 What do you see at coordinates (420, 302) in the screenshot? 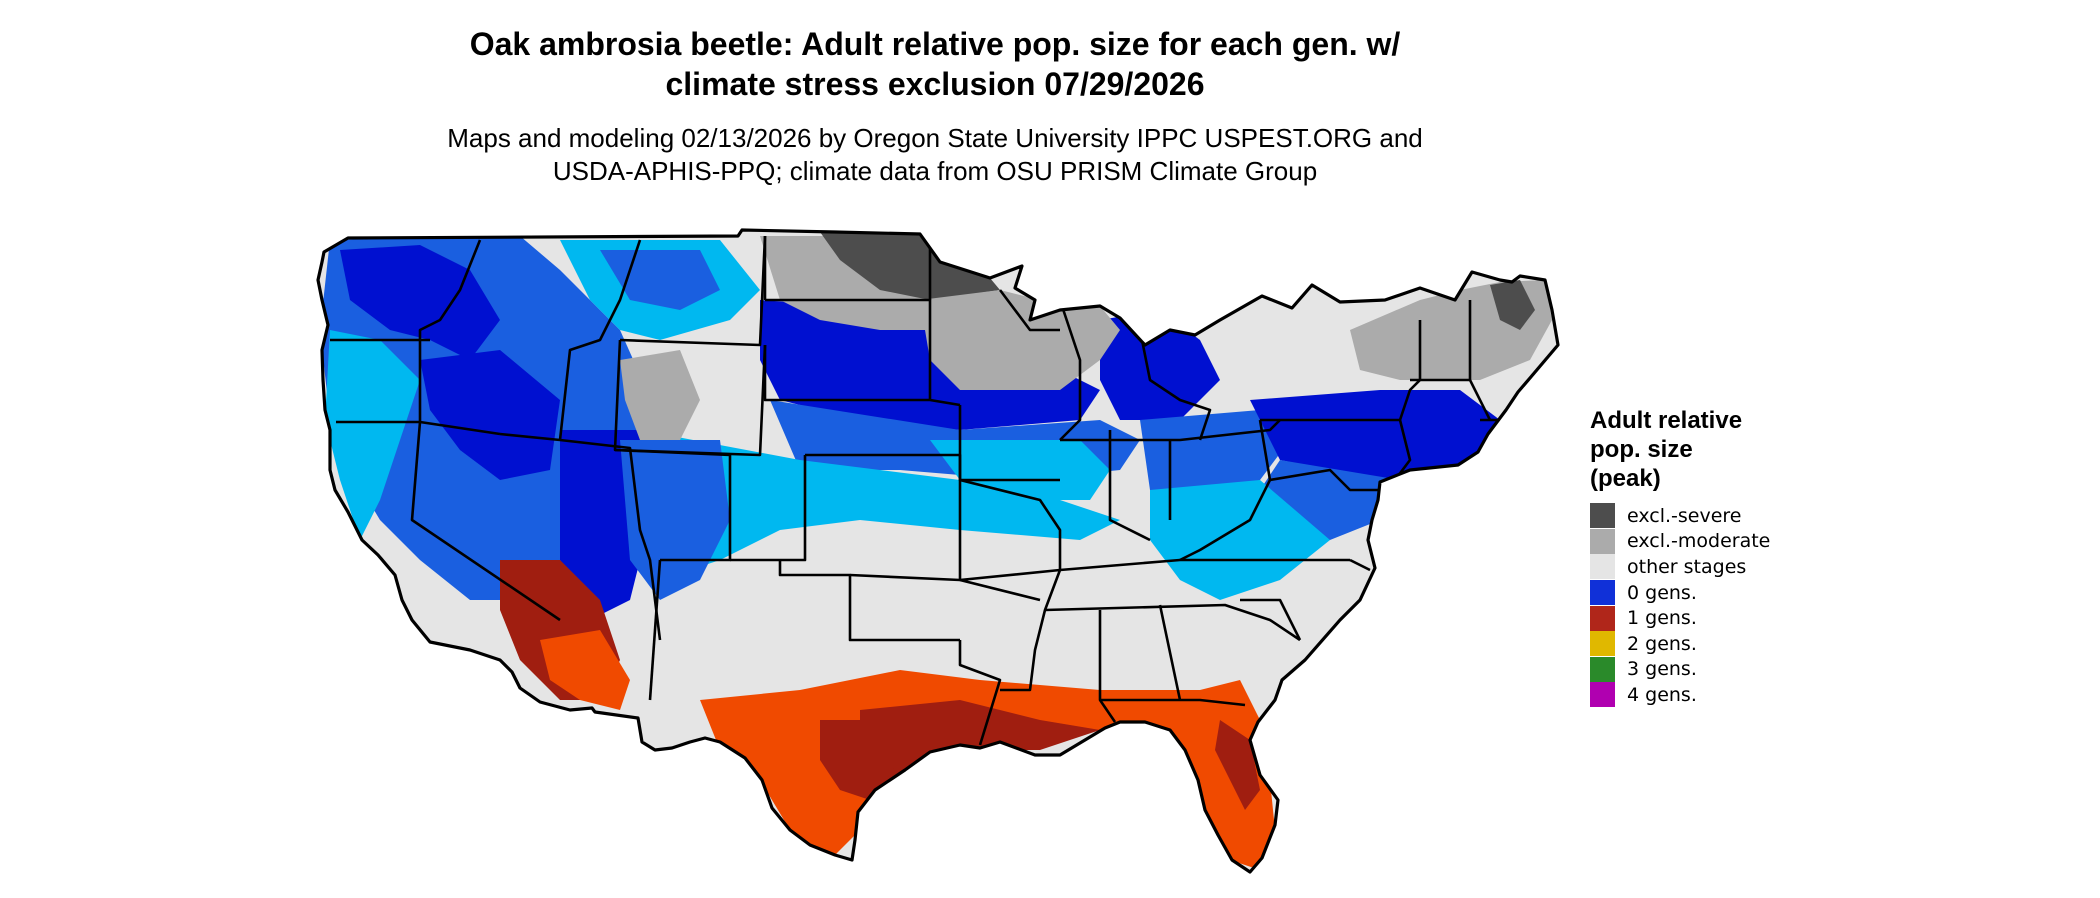
I see `region-northwest-darkblue` at bounding box center [420, 302].